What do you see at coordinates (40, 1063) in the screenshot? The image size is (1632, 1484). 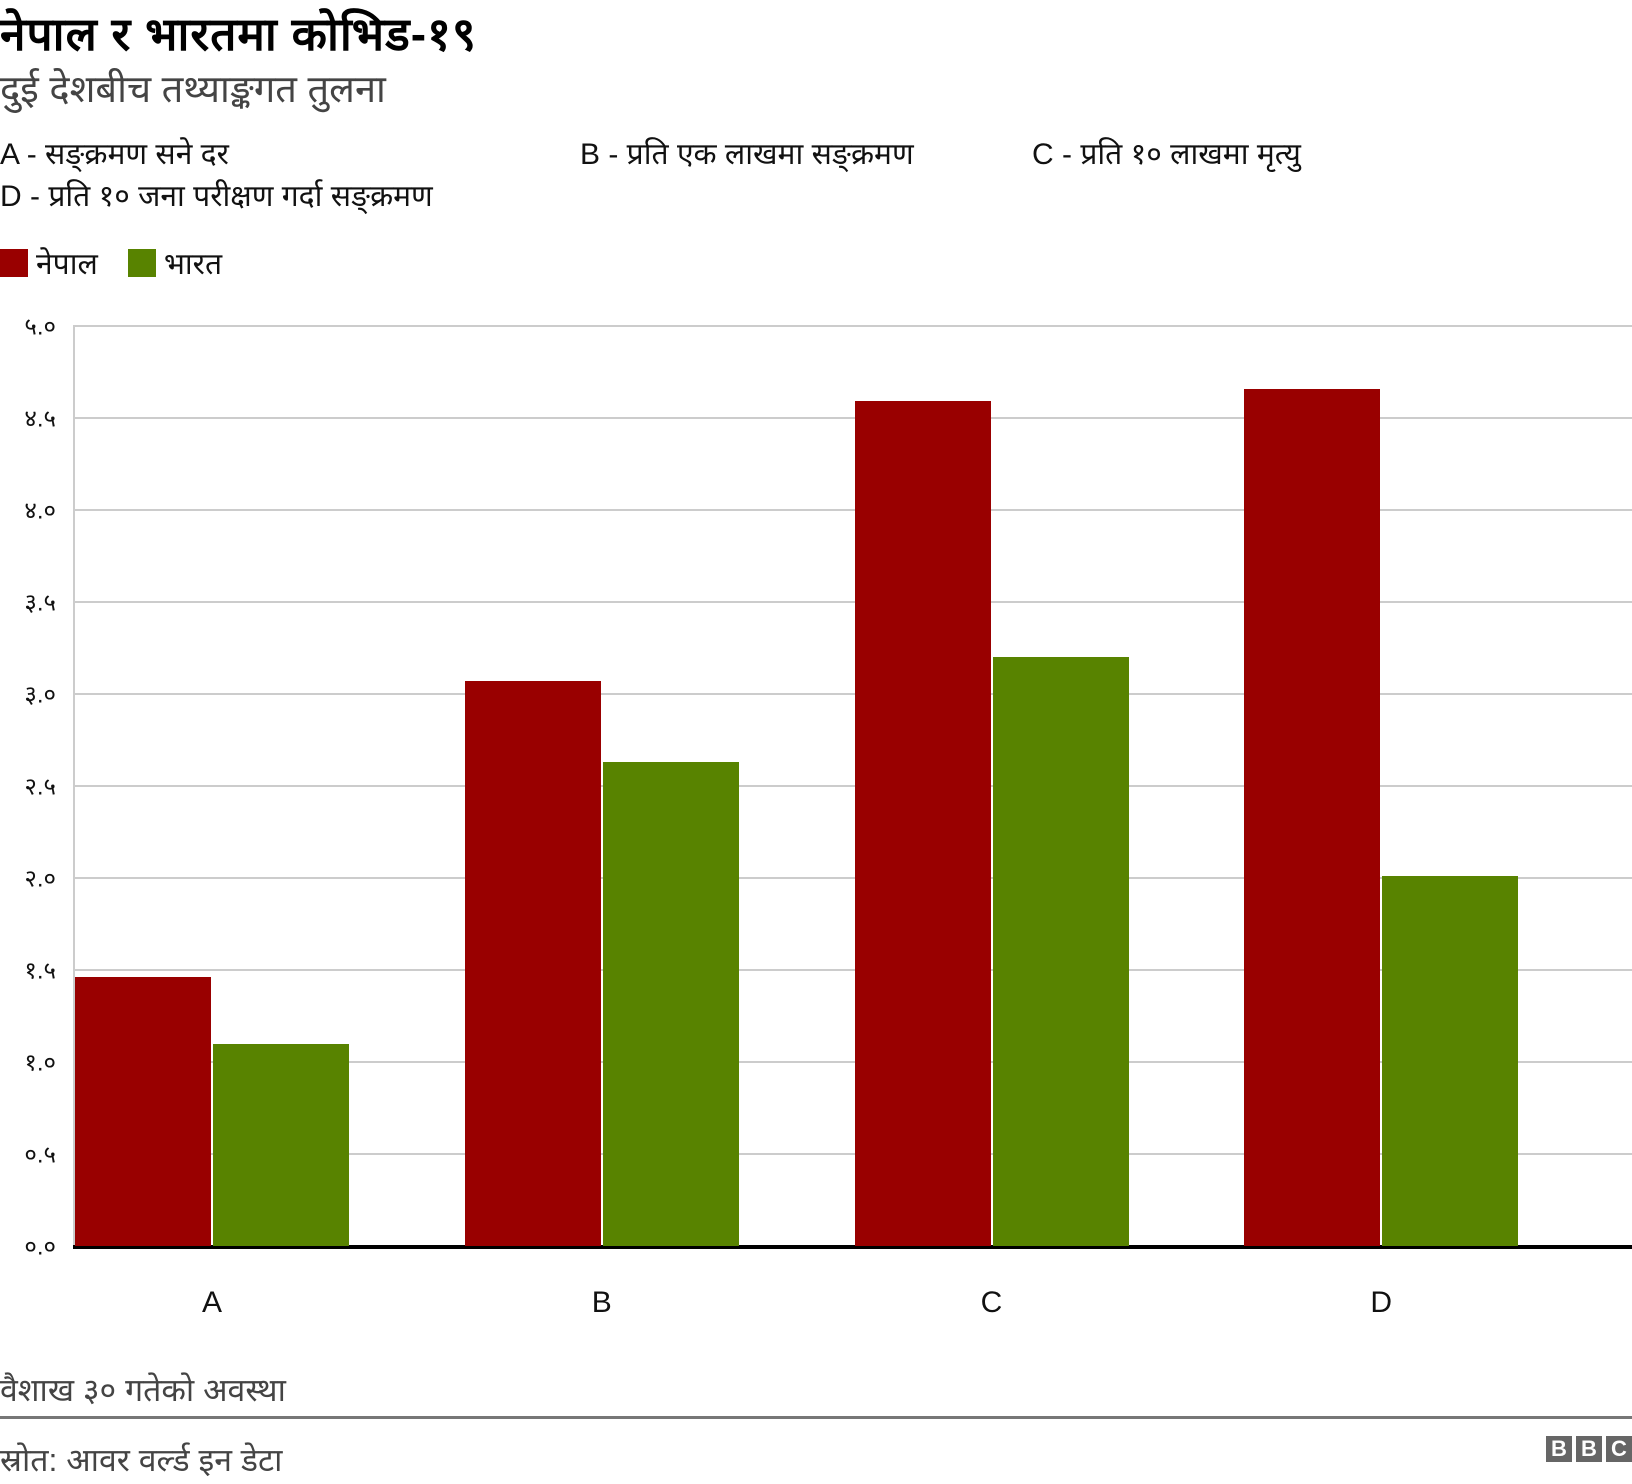 I see `y-tick-label: १.०` at bounding box center [40, 1063].